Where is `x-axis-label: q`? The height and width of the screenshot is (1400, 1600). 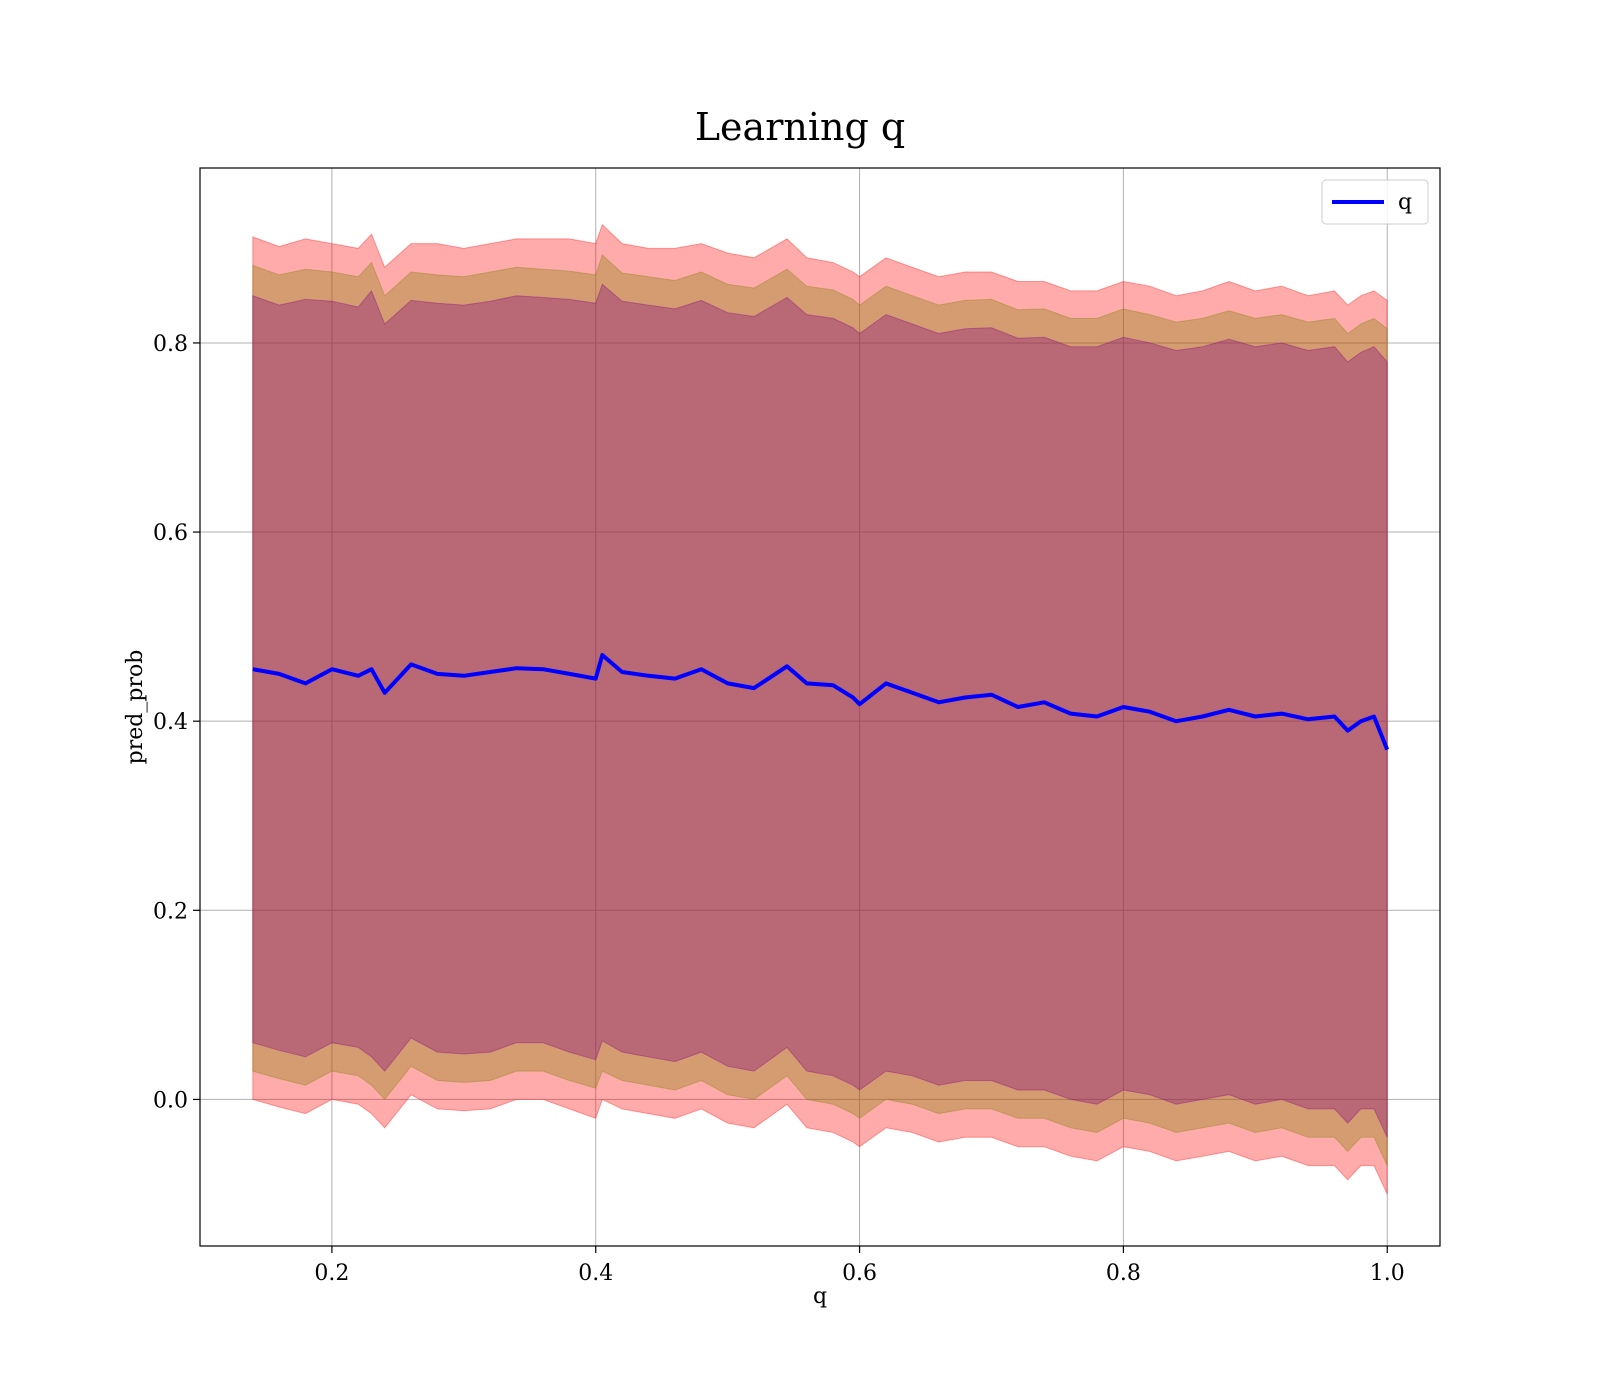 x-axis-label: q is located at coordinates (820, 1296).